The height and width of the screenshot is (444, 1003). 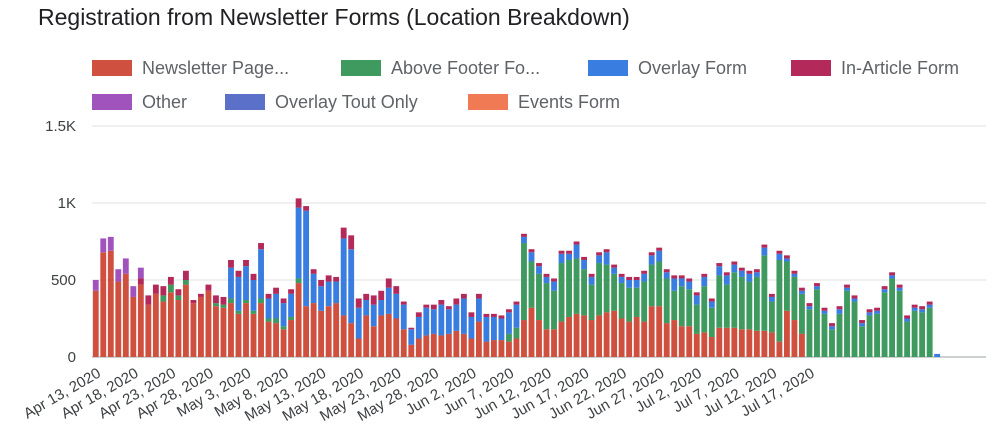 I want to click on legend-label: Other, so click(x=165, y=101).